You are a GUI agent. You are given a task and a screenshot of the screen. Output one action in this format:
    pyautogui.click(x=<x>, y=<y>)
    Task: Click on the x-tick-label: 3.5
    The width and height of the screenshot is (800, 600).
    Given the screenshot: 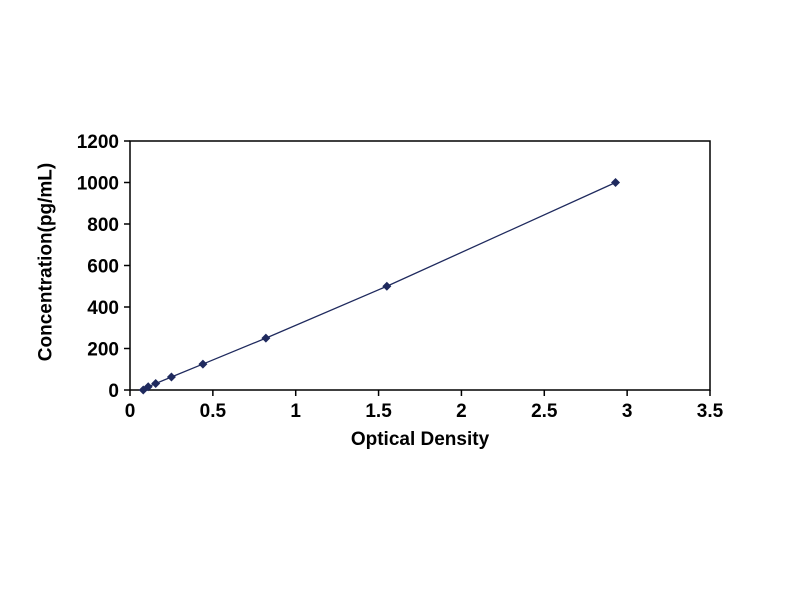 What is the action you would take?
    pyautogui.click(x=710, y=411)
    